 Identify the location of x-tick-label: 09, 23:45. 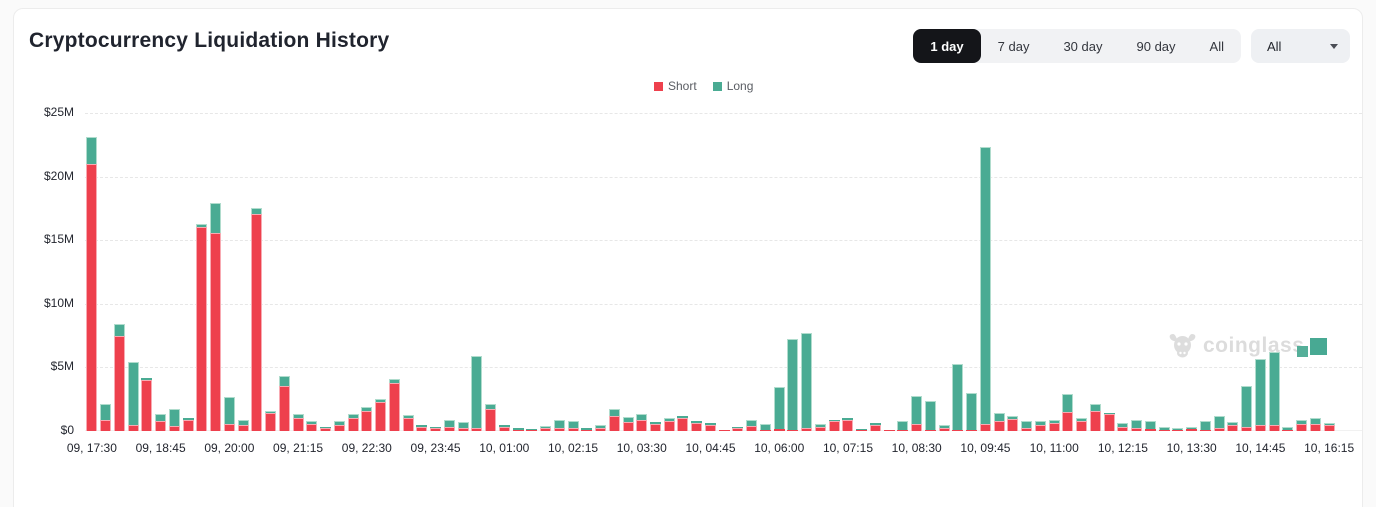
(435, 448).